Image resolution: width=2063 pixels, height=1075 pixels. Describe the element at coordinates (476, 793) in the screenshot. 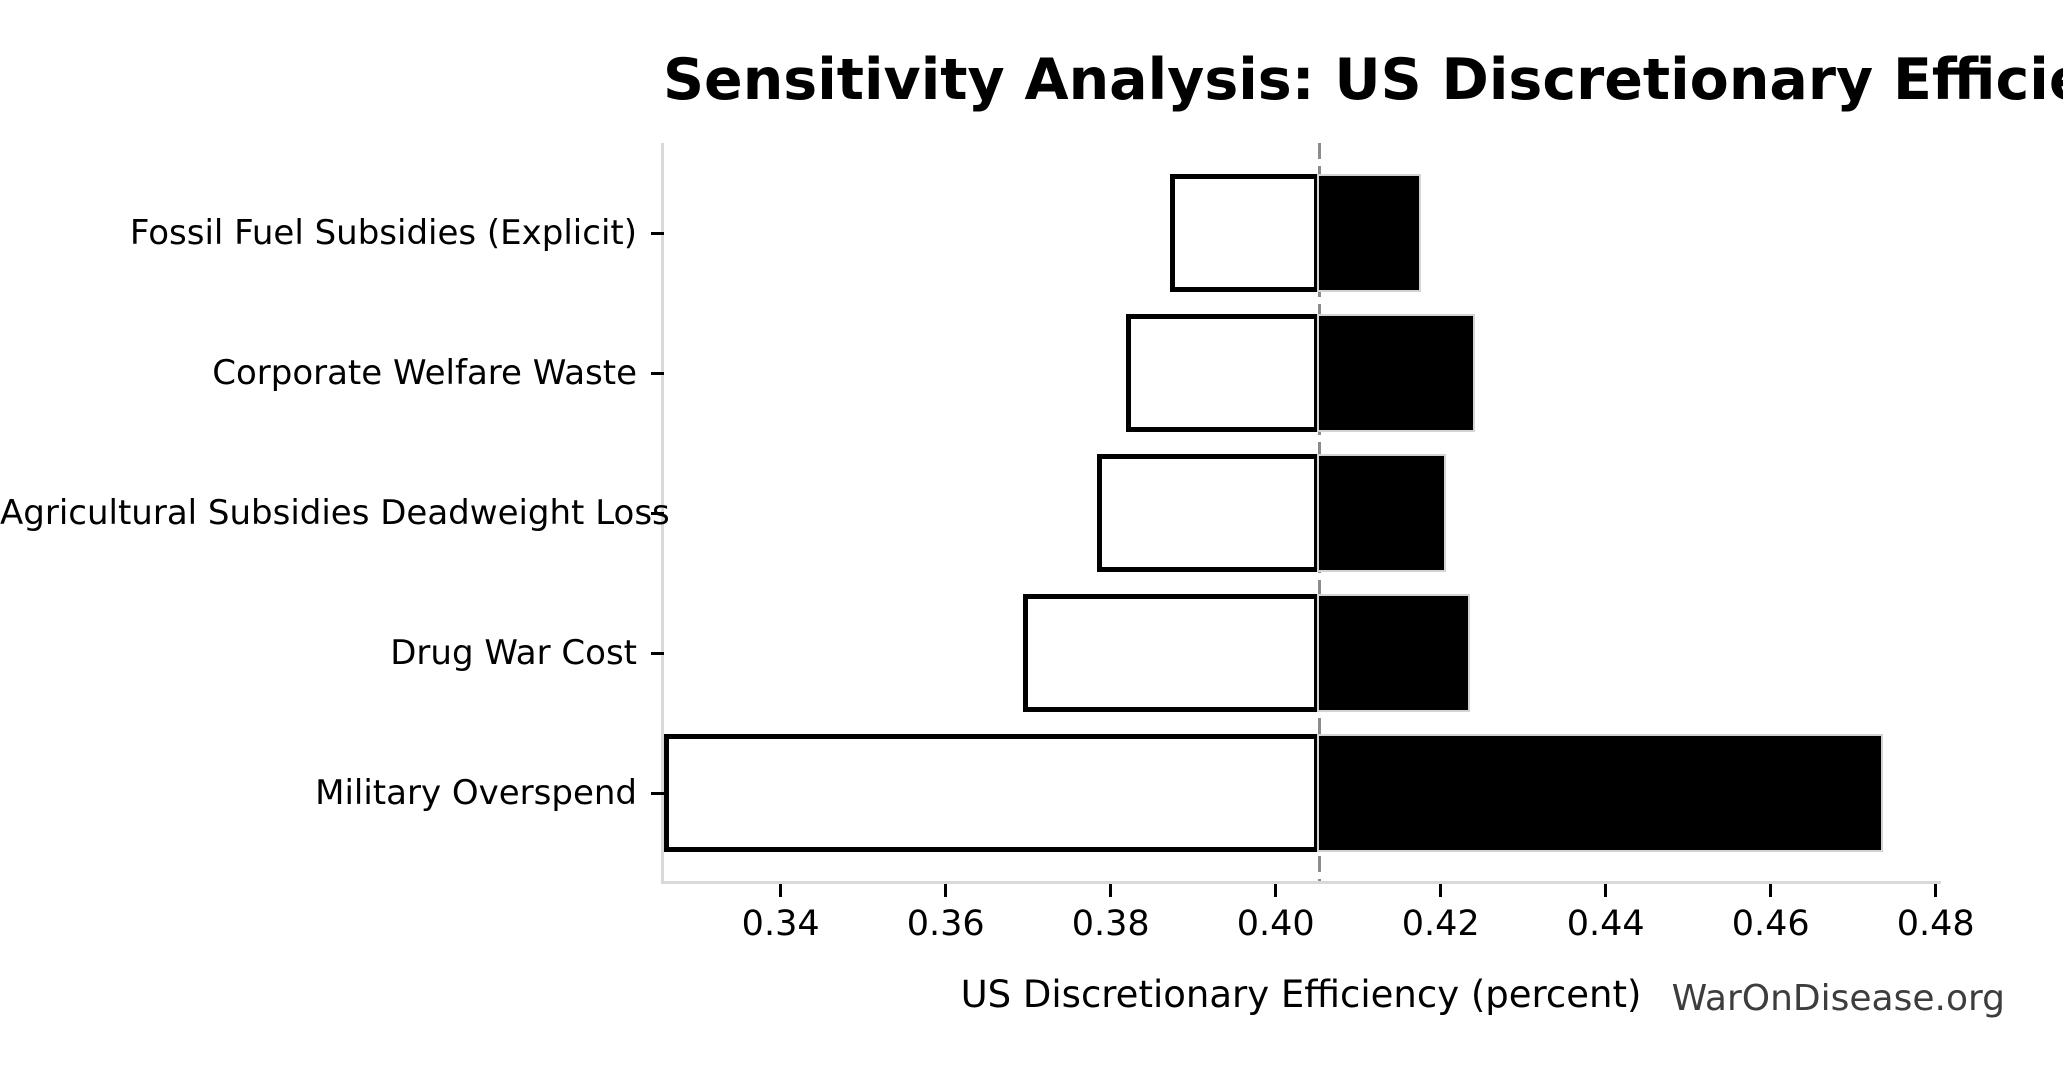

I see `y-axis-category-label: Military Overspend` at that location.